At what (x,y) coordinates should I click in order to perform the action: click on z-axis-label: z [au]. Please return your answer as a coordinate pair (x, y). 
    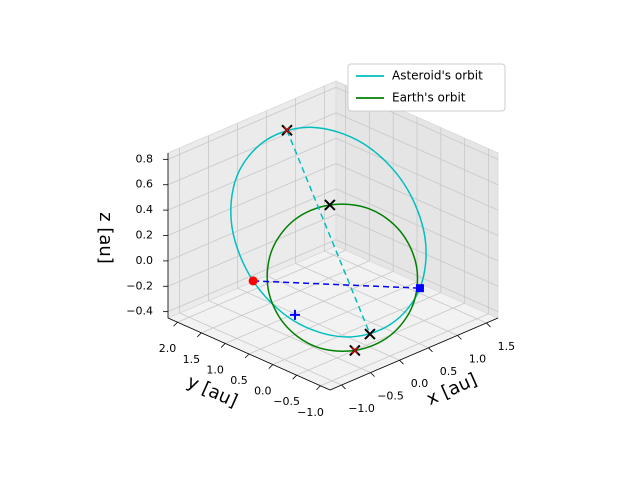
    Looking at the image, I should click on (105, 238).